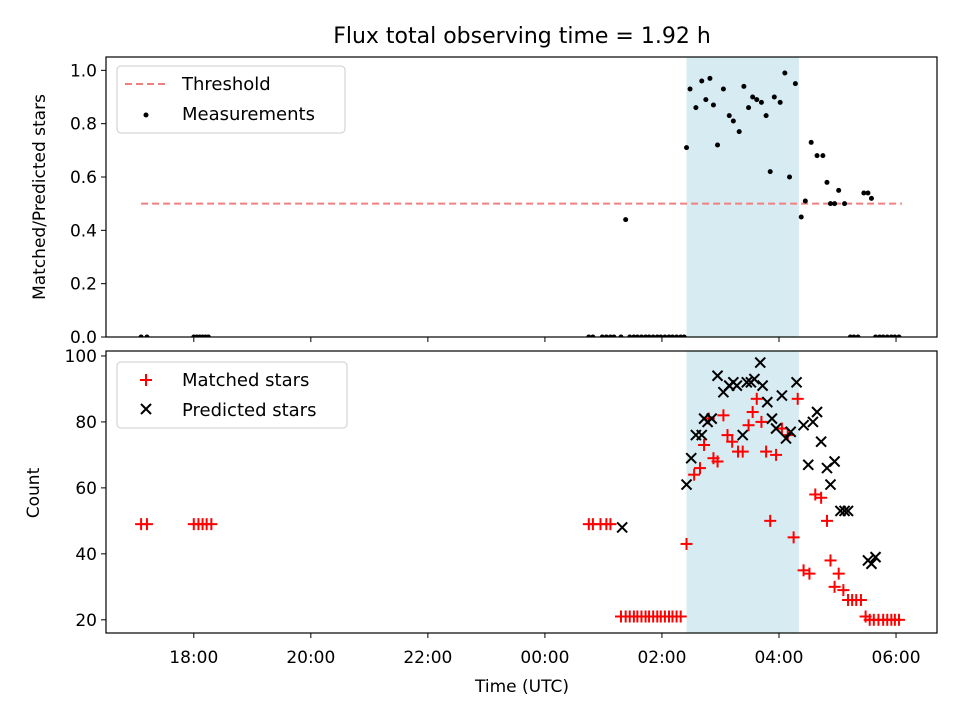  What do you see at coordinates (232, 395) in the screenshot?
I see `bottom-legend` at bounding box center [232, 395].